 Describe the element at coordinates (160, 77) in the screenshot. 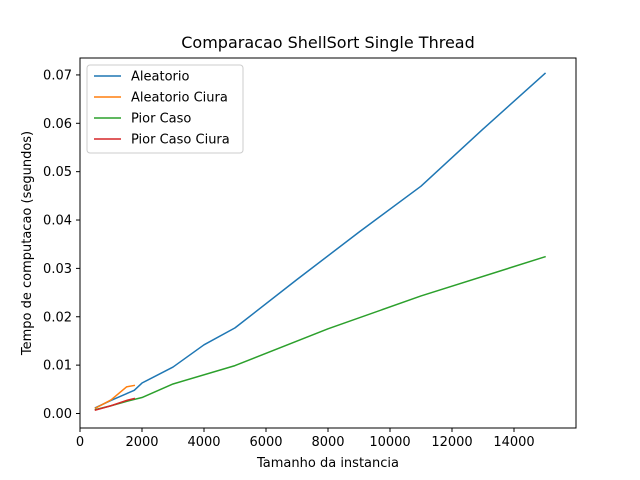

I see `legend-label: Aleatorio` at that location.